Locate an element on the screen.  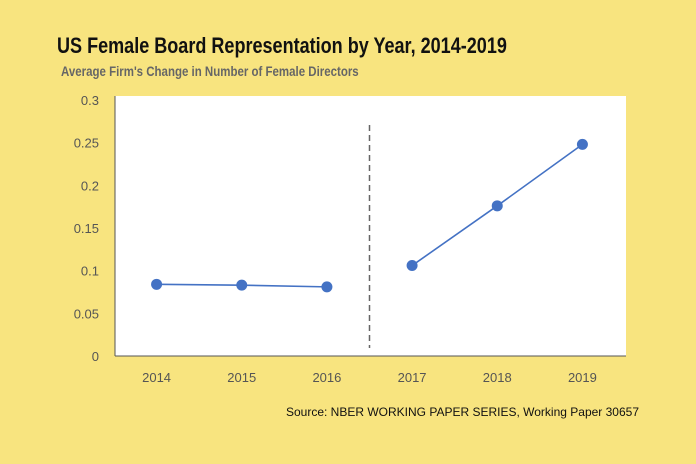
x-tick-label: 2019 is located at coordinates (582, 377).